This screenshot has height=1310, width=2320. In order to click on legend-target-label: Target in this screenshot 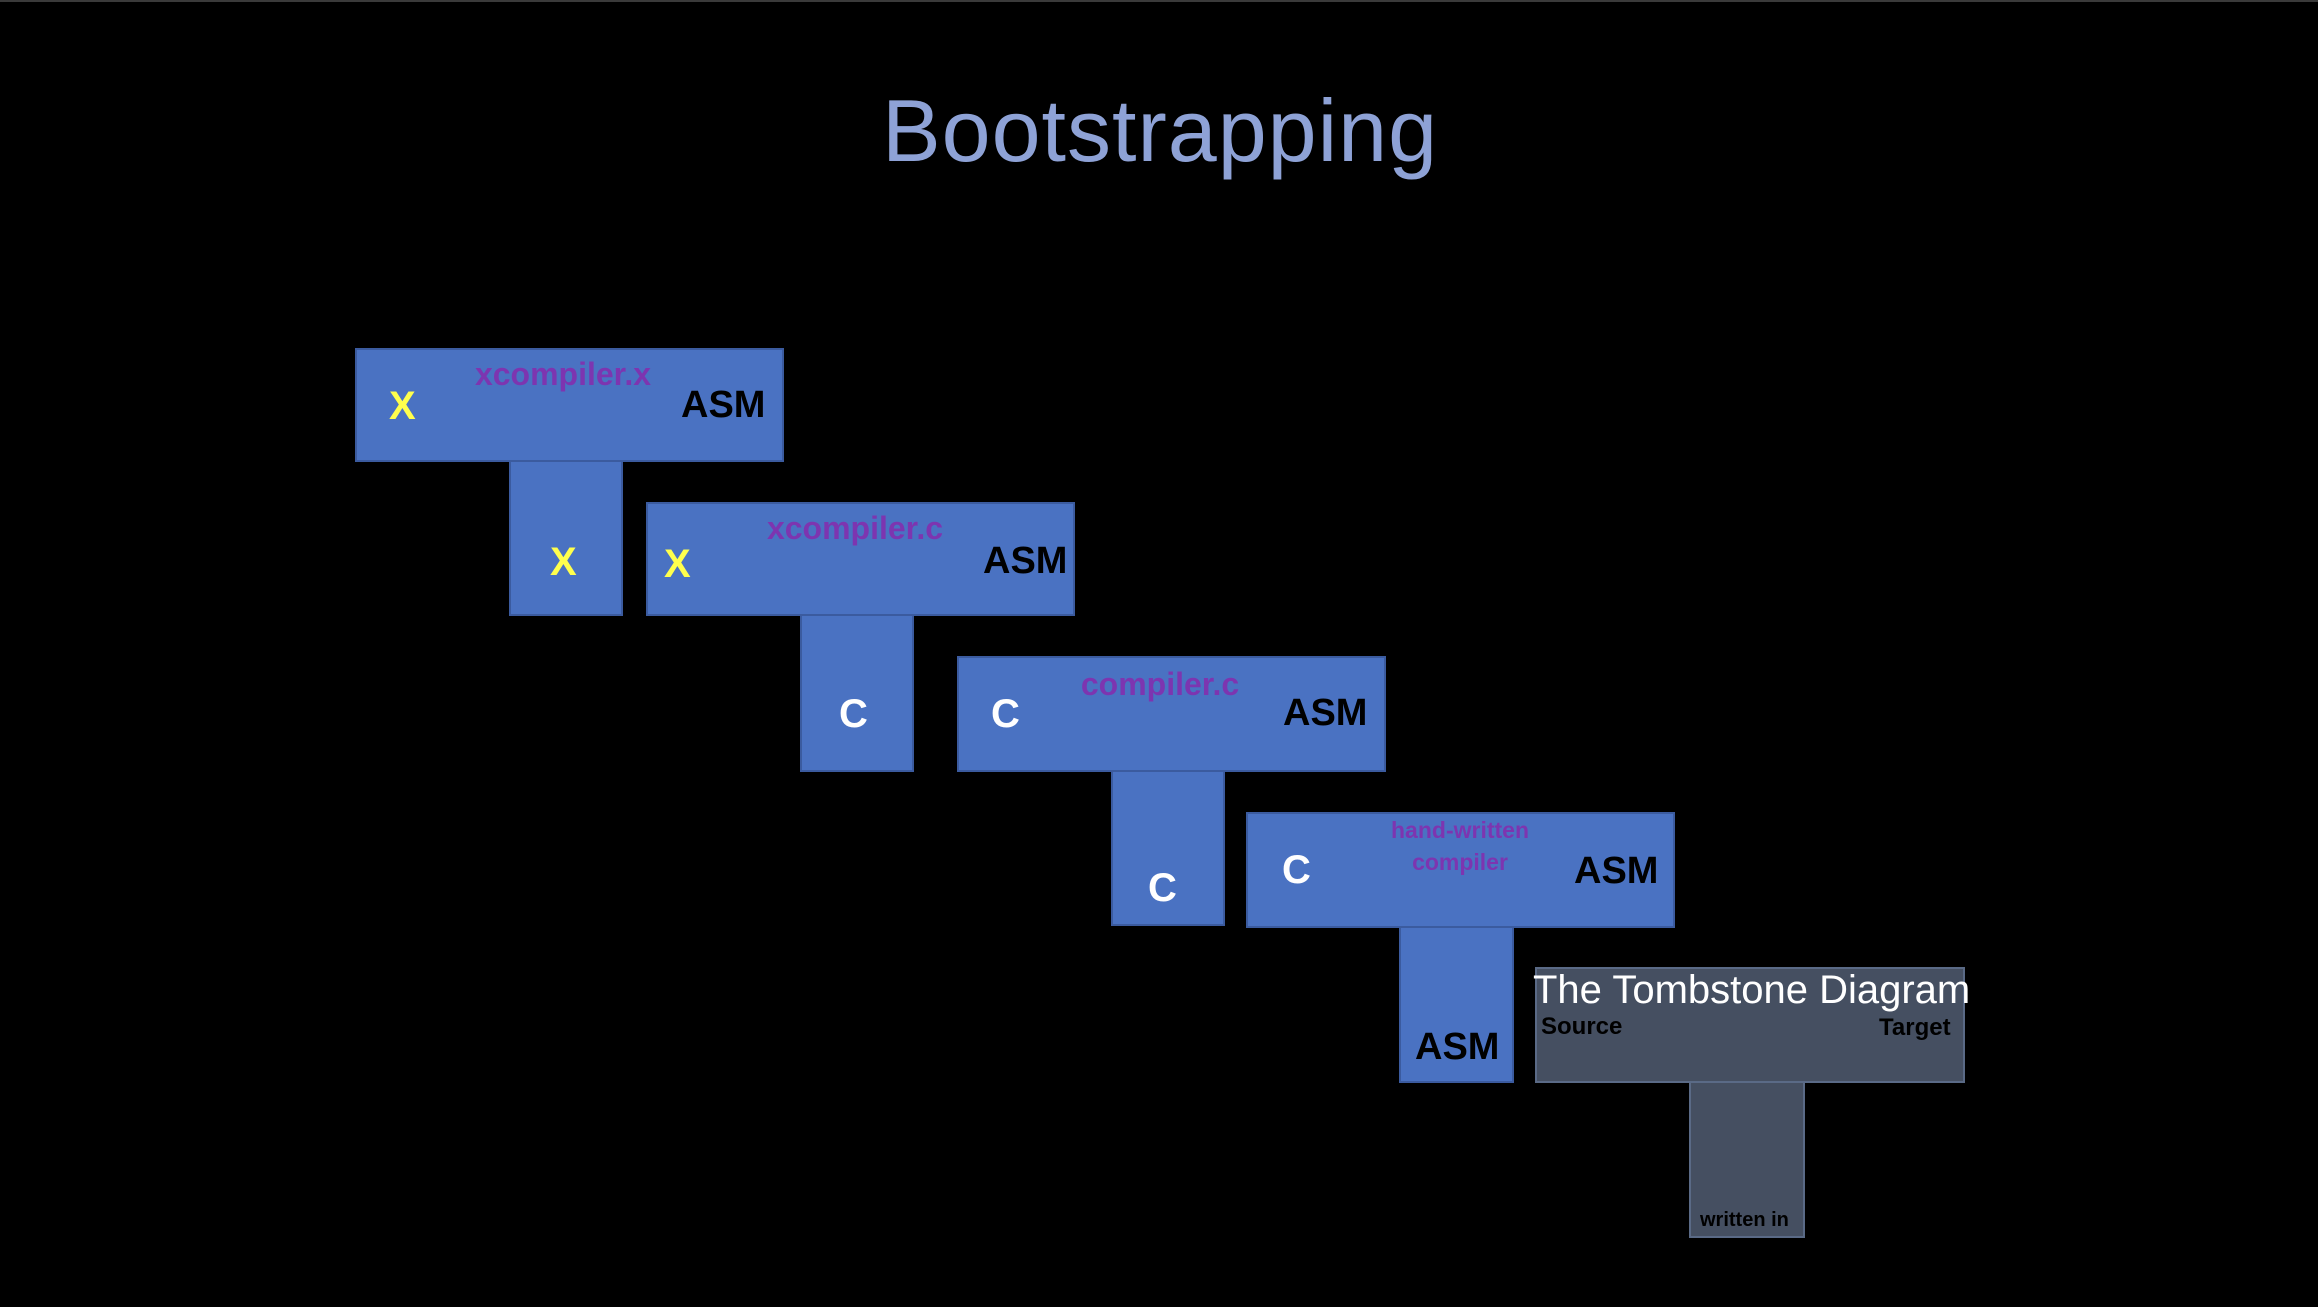, I will do `click(1915, 1027)`.